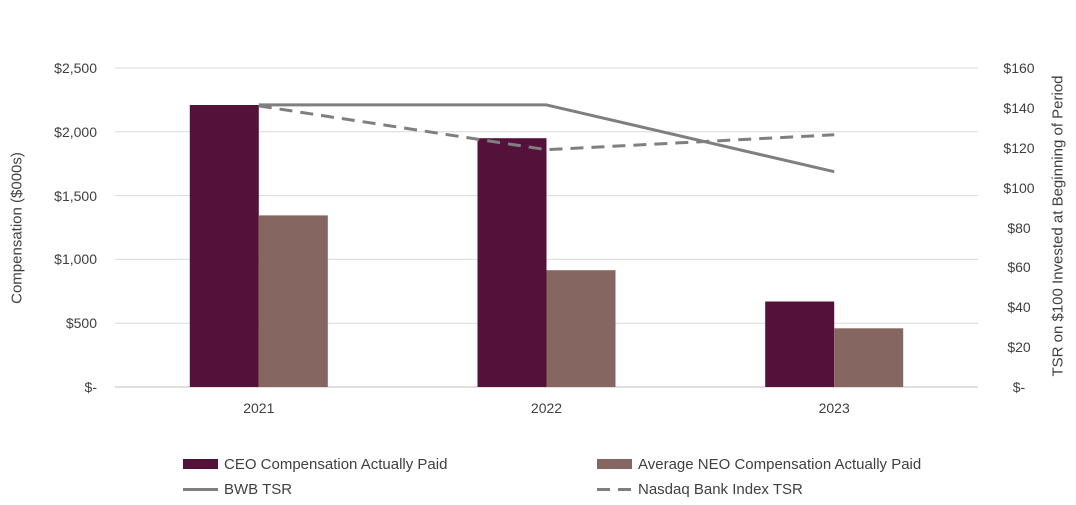 The height and width of the screenshot is (505, 1076). Describe the element at coordinates (258, 489) in the screenshot. I see `legend-label: BWB TSR` at that location.